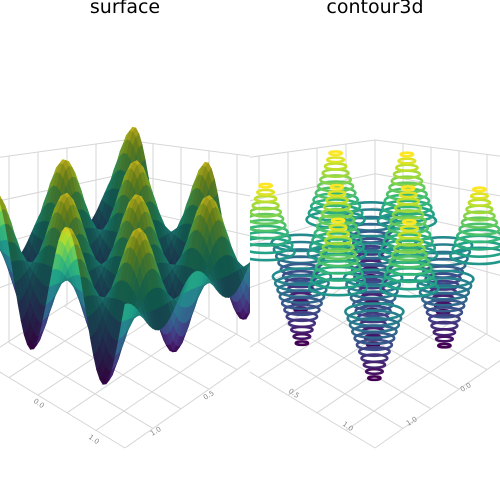 The width and height of the screenshot is (500, 500). I want to click on tick-label: 0.0, so click(466, 387).